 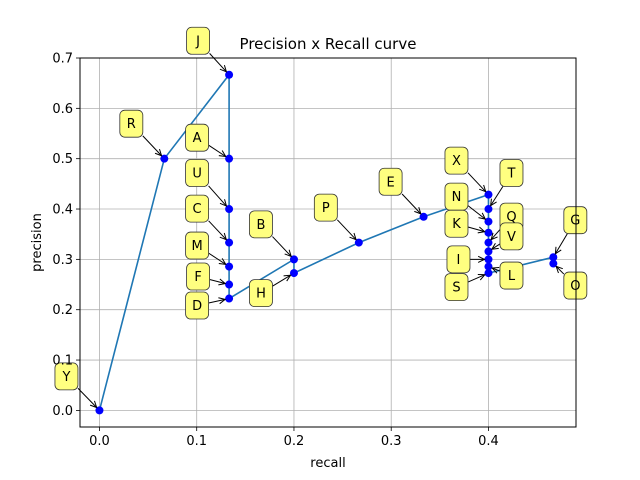 What do you see at coordinates (294, 441) in the screenshot?
I see `x-tick-label: 0.2` at bounding box center [294, 441].